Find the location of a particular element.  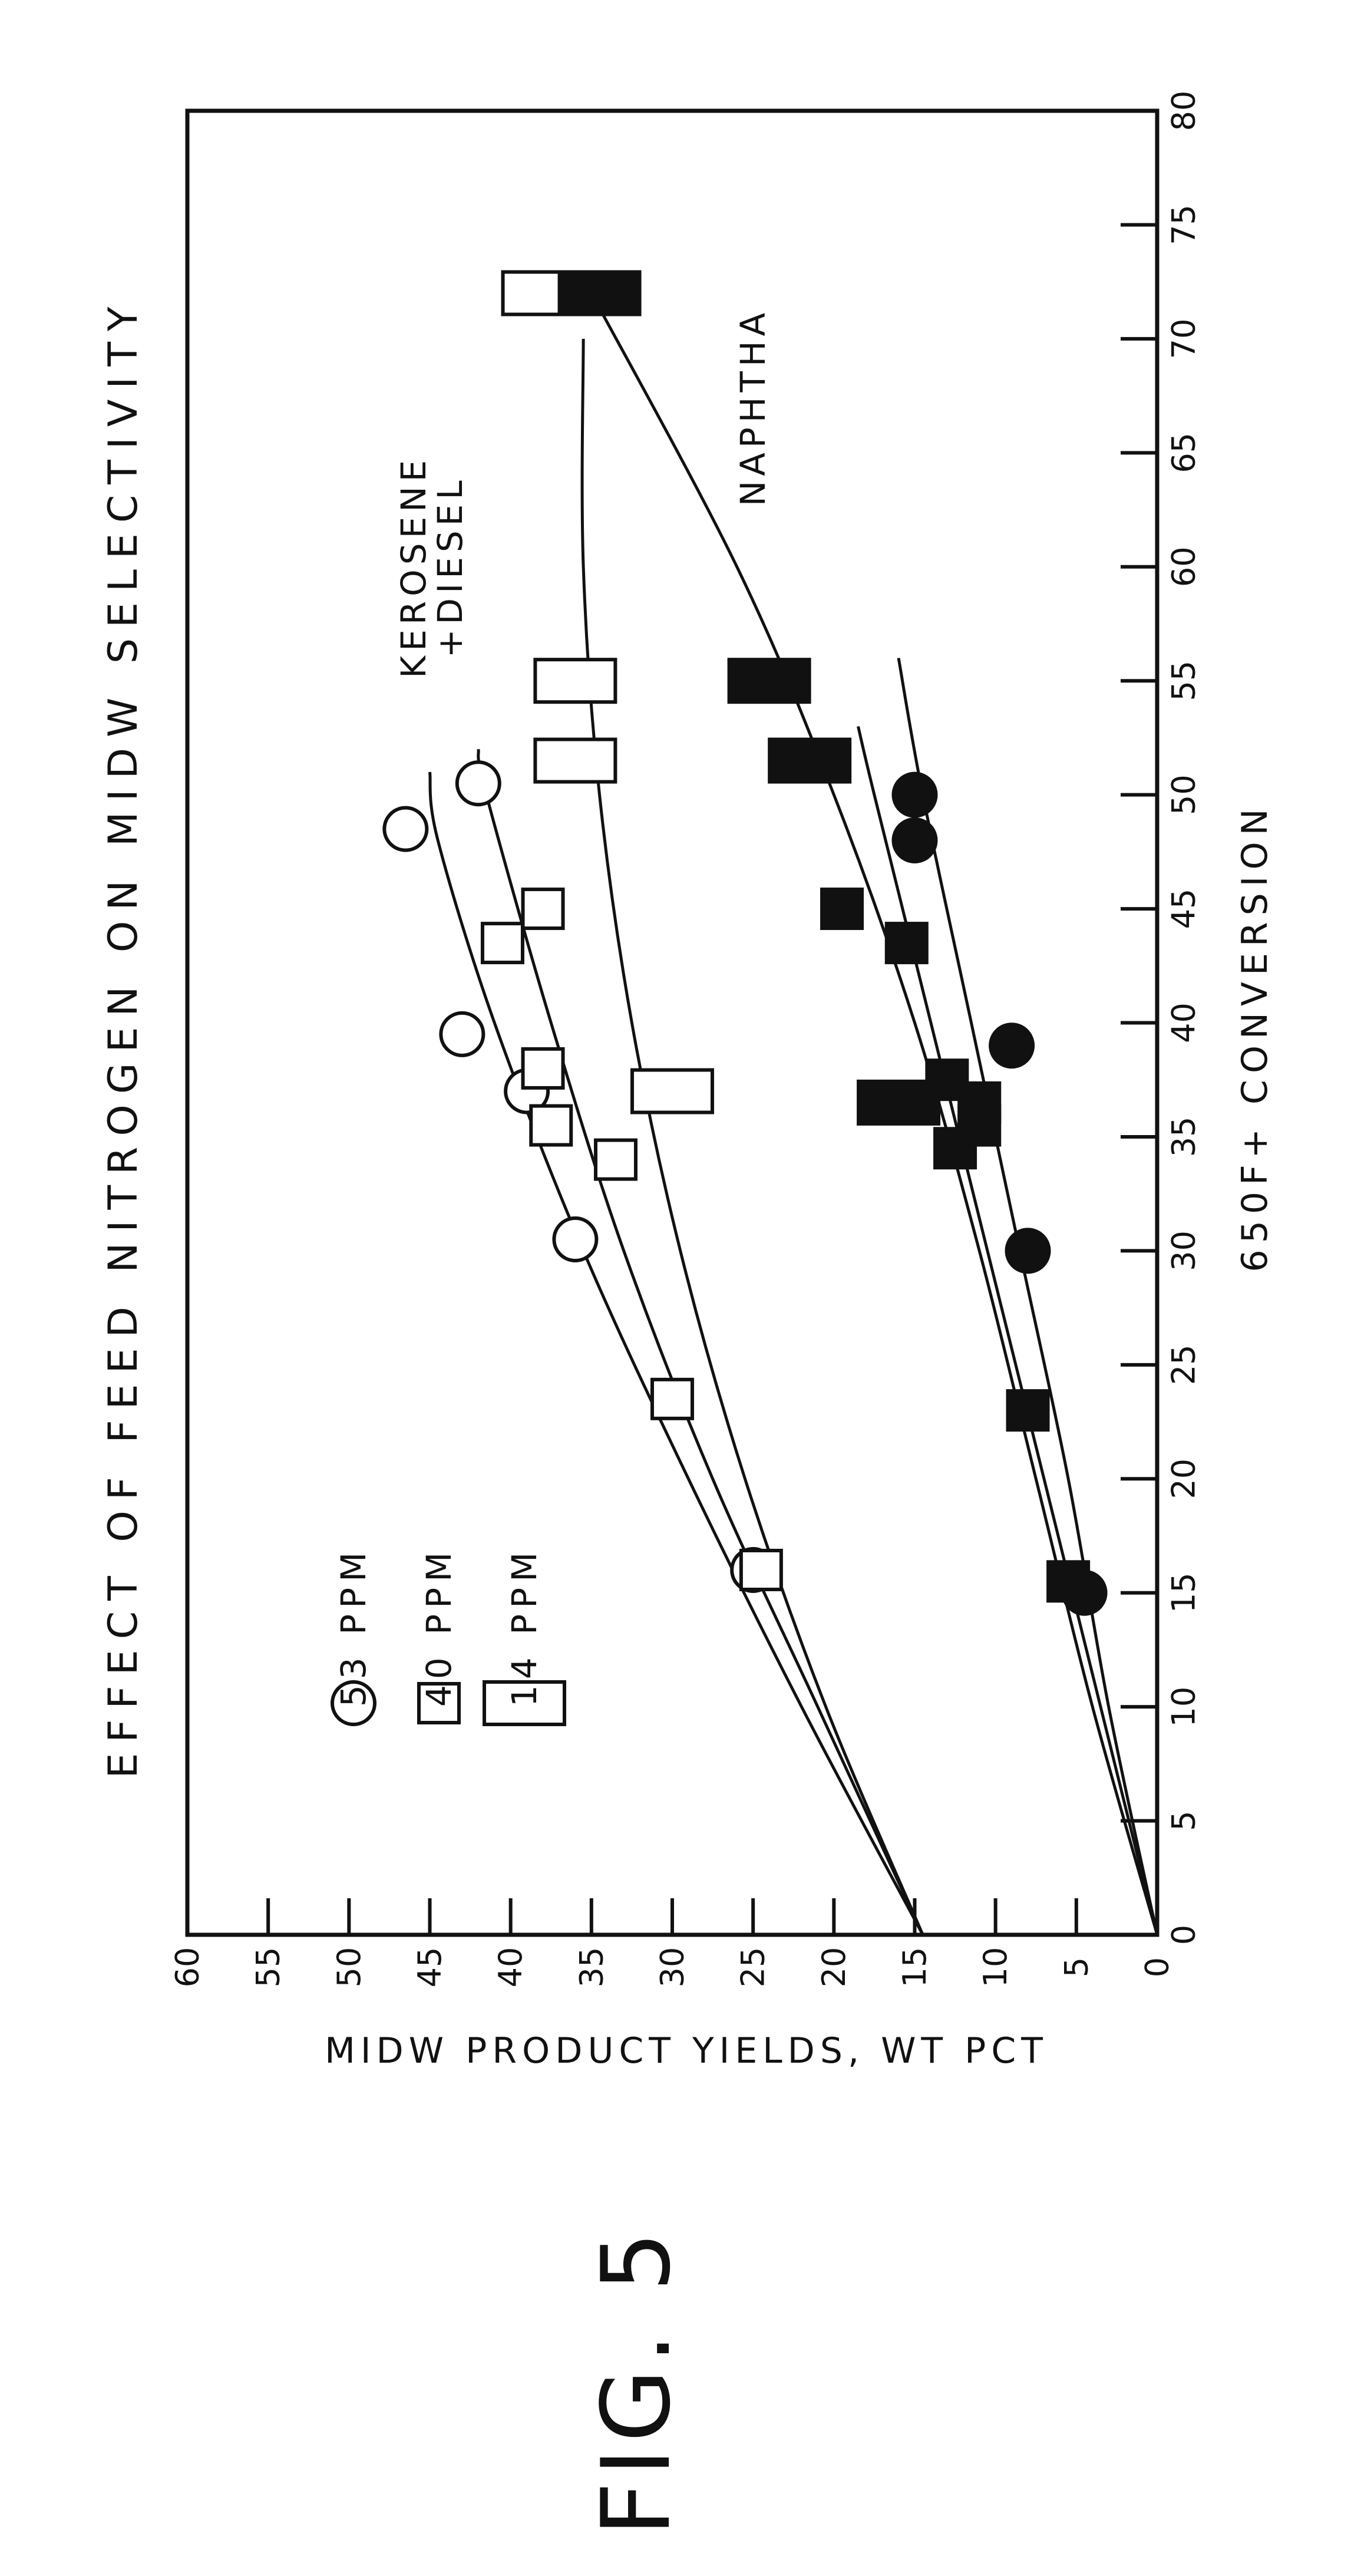

legend-label: 14 PPM is located at coordinates (524, 1627).